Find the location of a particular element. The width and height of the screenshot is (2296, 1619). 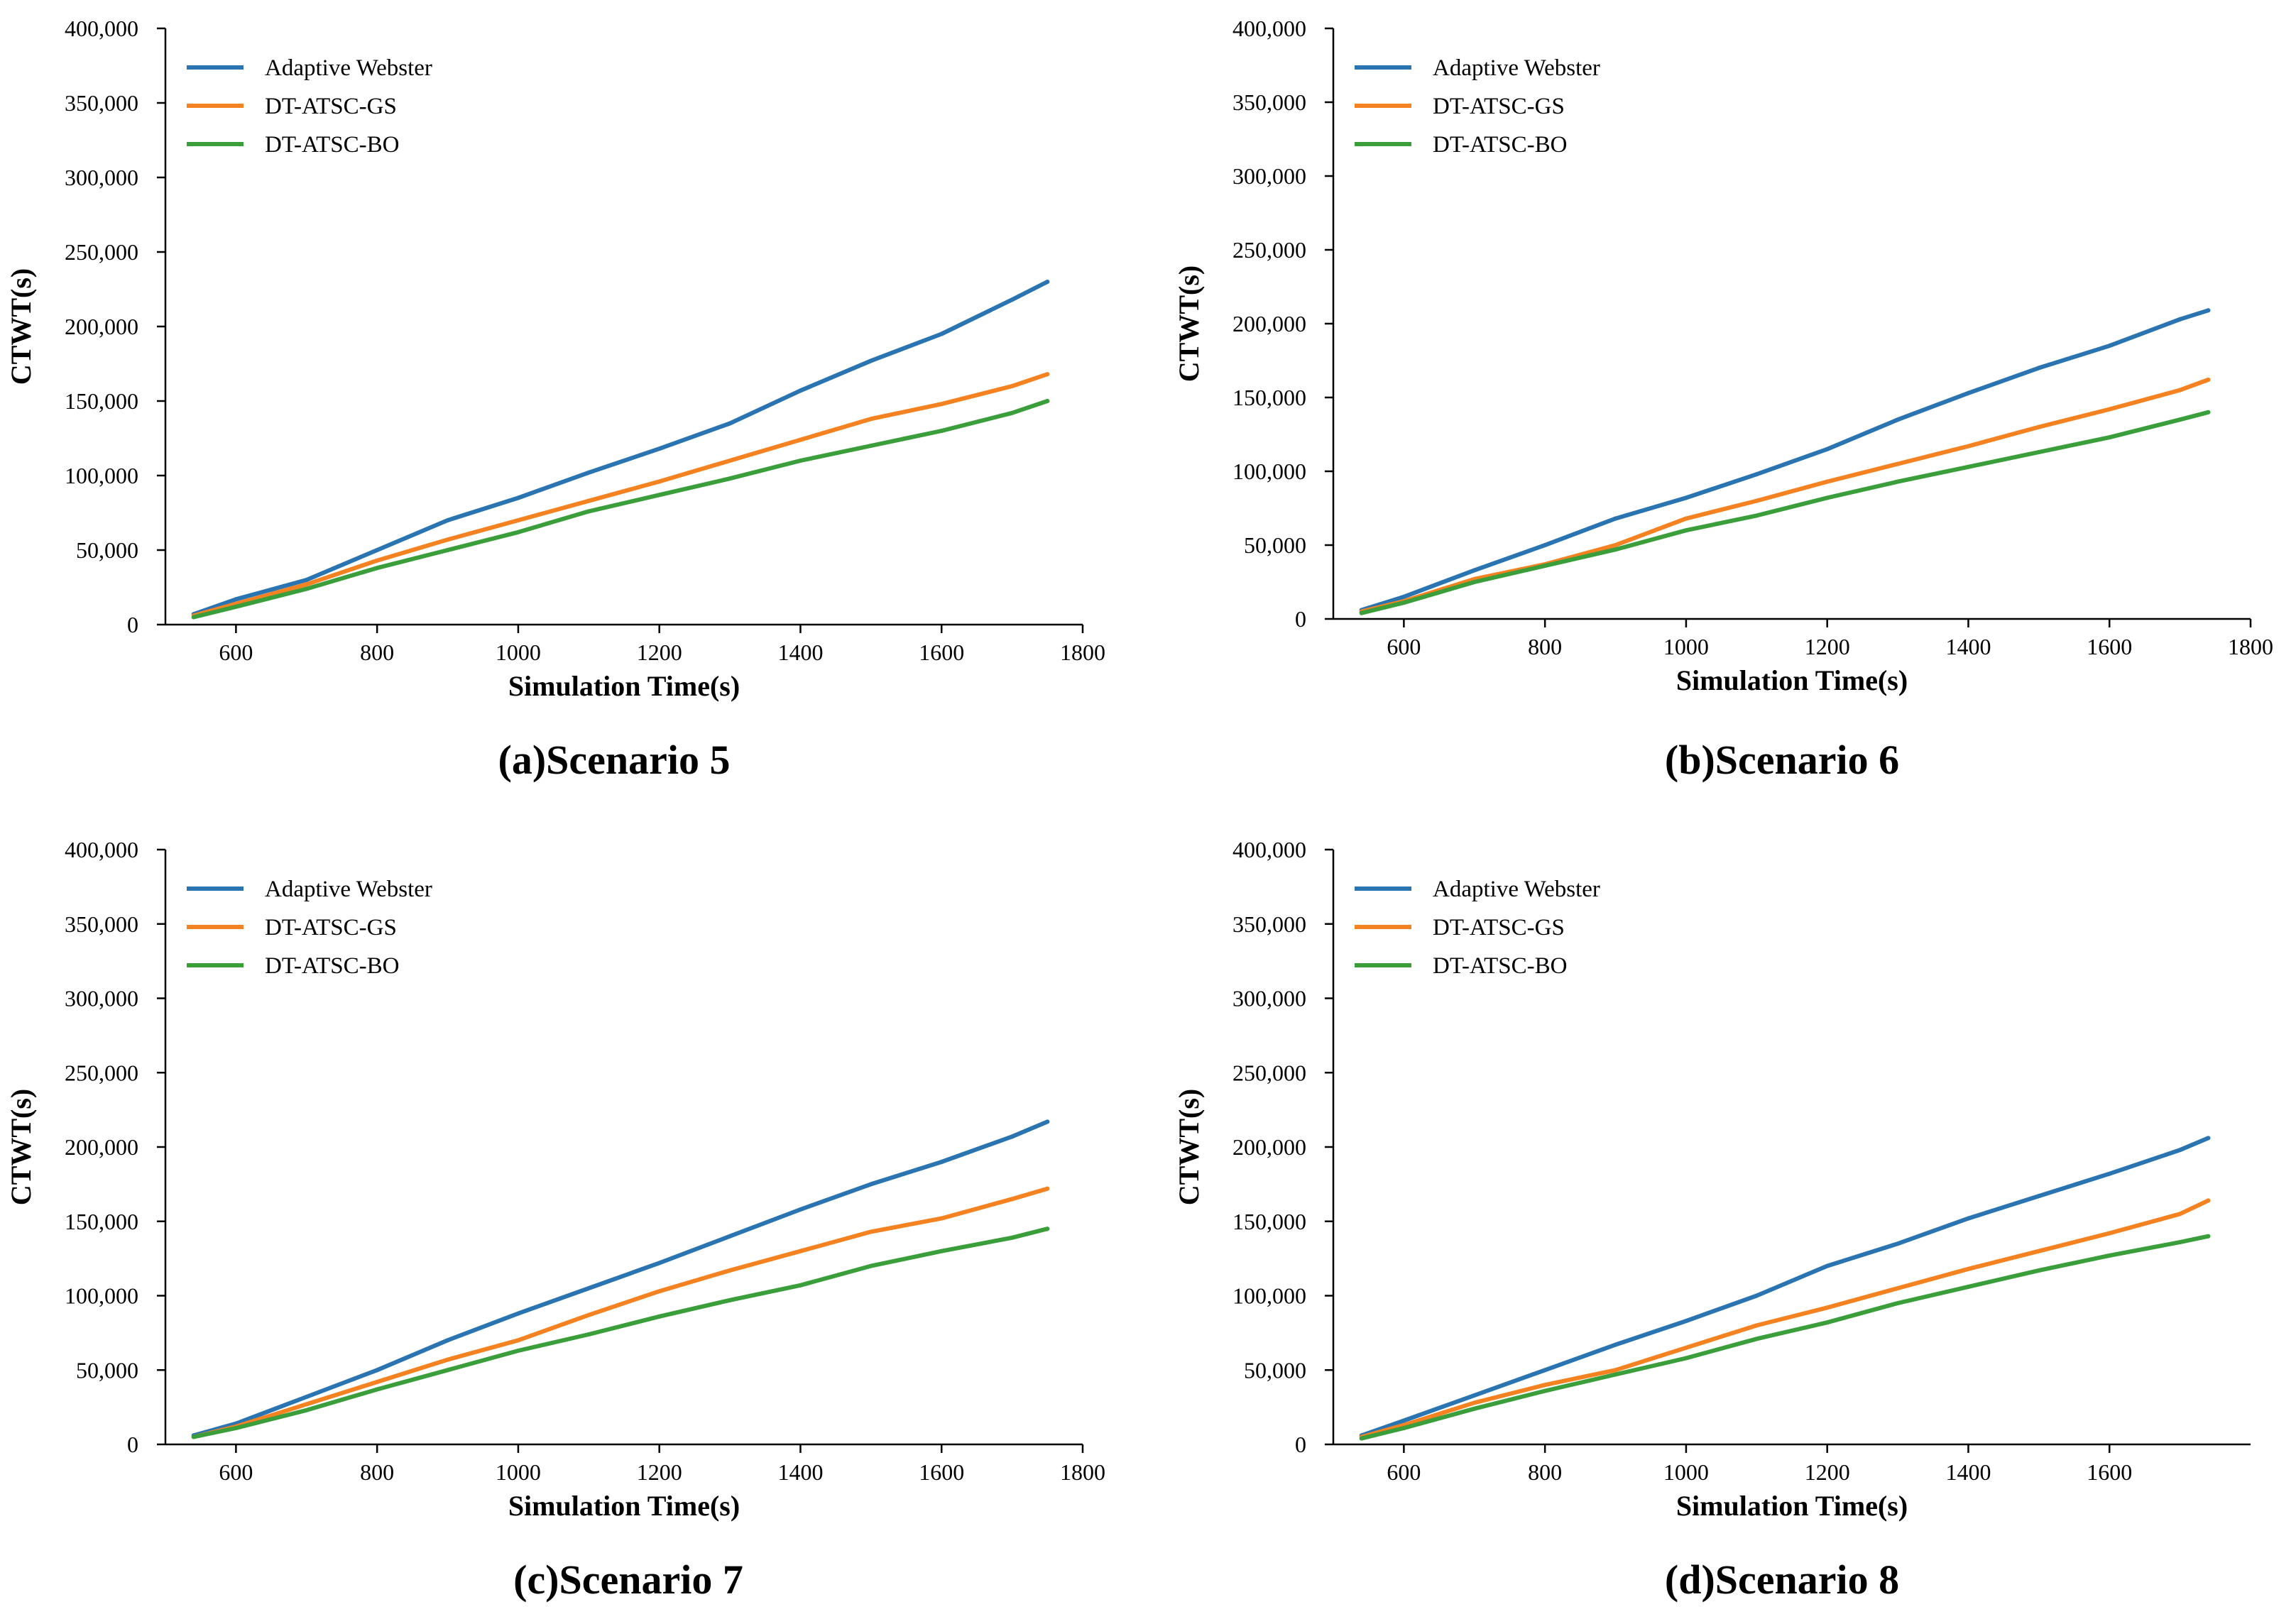

caption-scenario-8: (d)Scenario 8 is located at coordinates (1782, 1580).